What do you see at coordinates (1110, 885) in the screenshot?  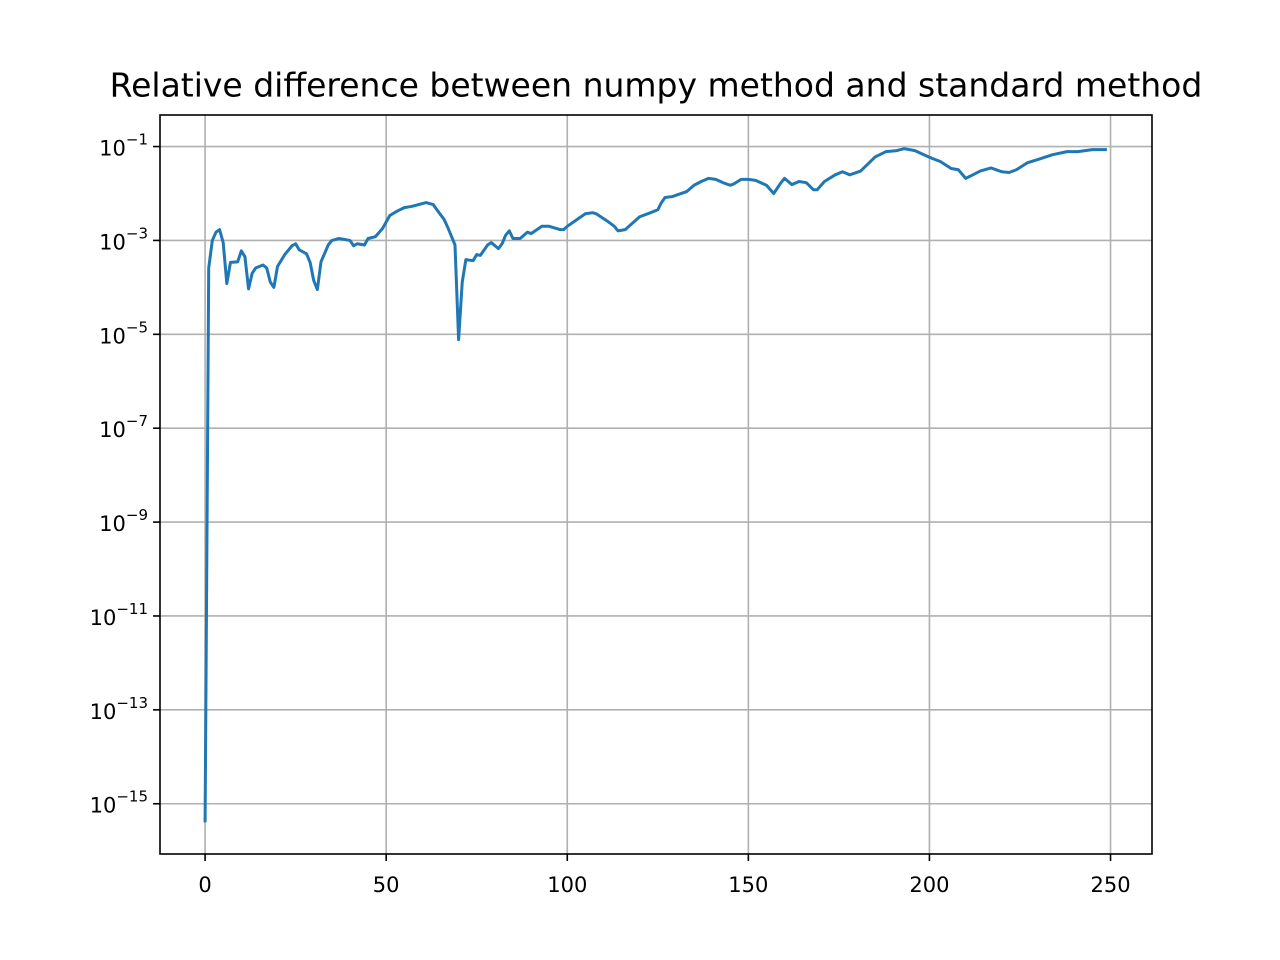 I see `x-tick-label: 250` at bounding box center [1110, 885].